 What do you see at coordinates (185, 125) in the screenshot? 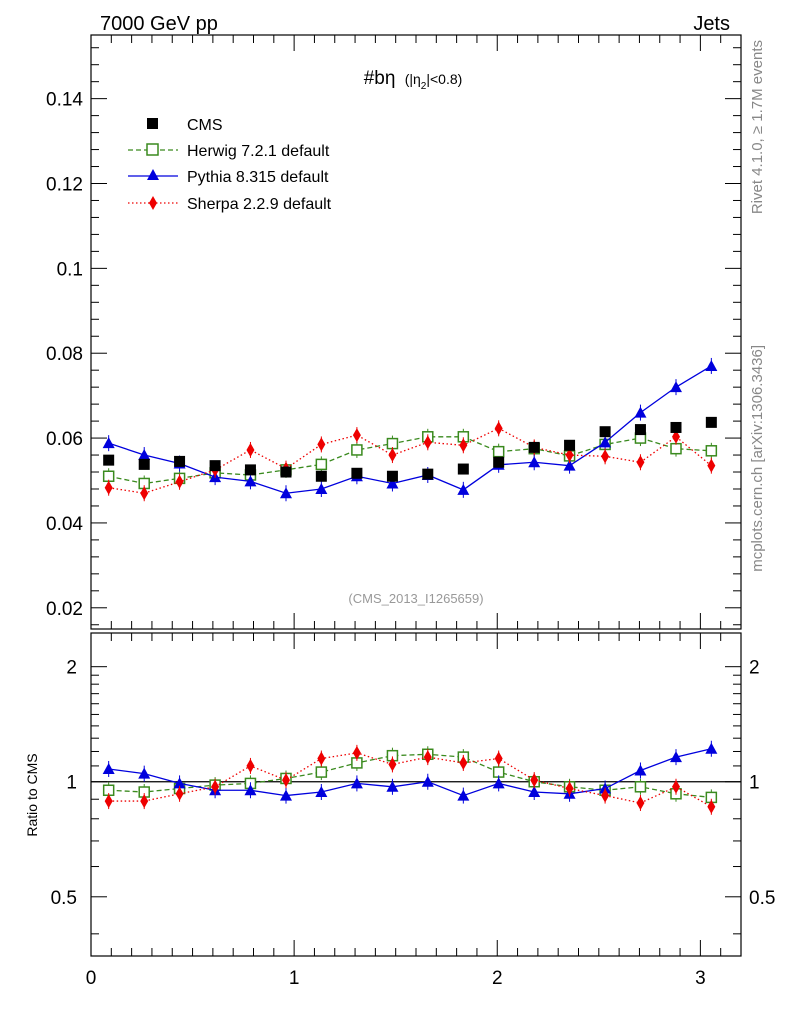
I see `legend-entry-cms: CMS` at bounding box center [185, 125].